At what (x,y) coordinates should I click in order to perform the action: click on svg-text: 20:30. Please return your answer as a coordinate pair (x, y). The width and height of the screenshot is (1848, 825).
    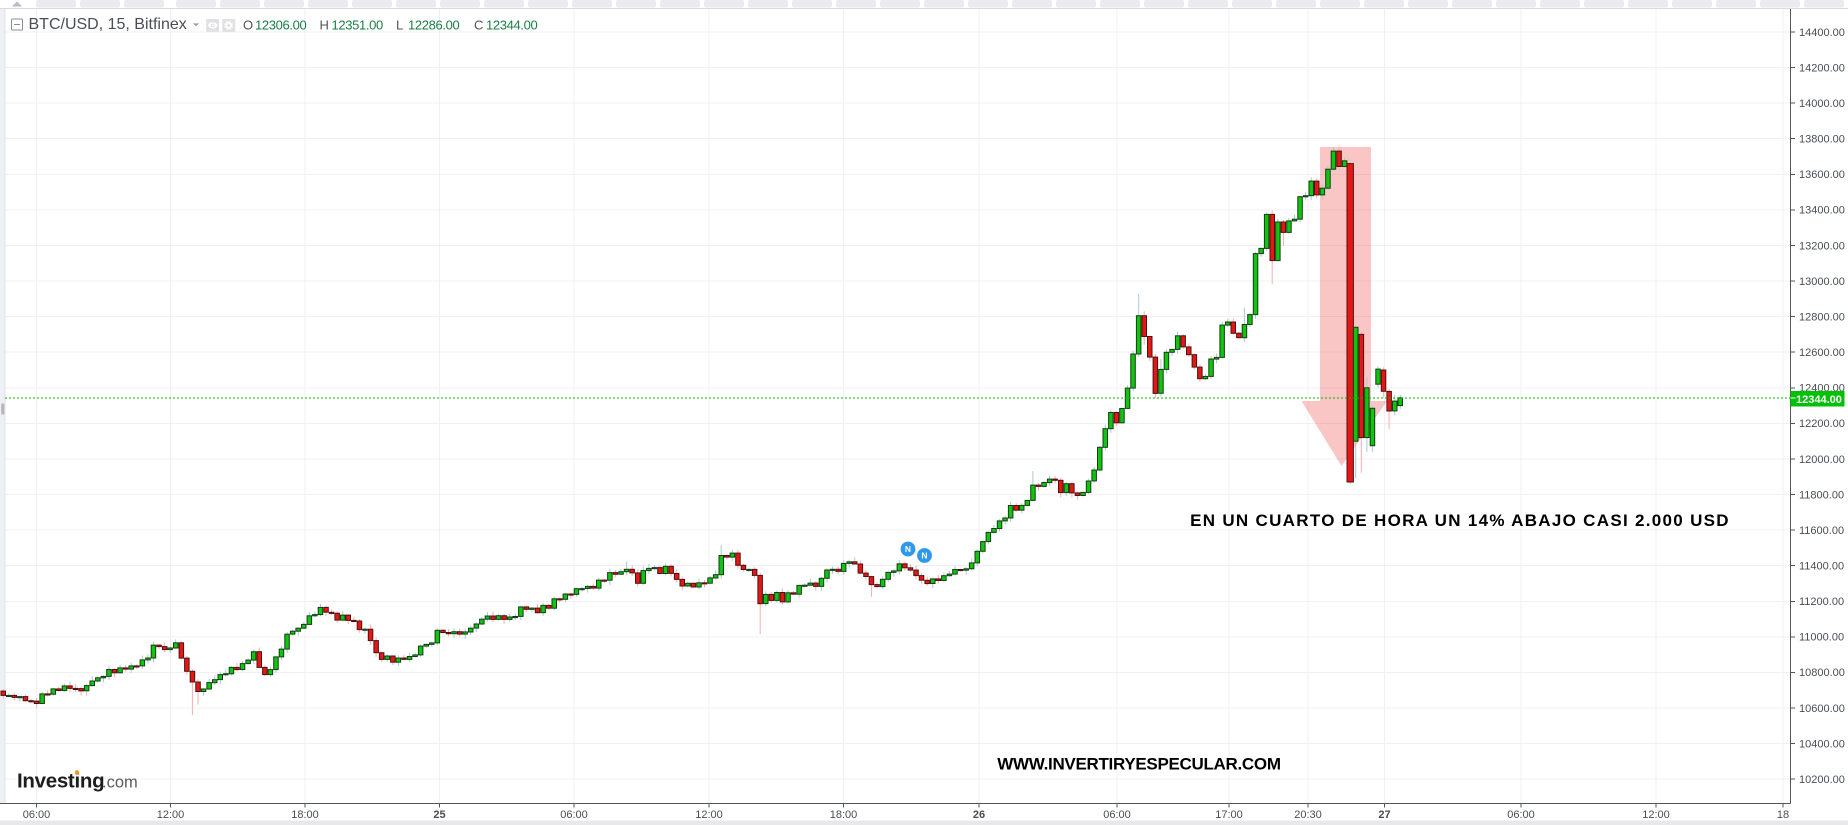
    Looking at the image, I should click on (1308, 815).